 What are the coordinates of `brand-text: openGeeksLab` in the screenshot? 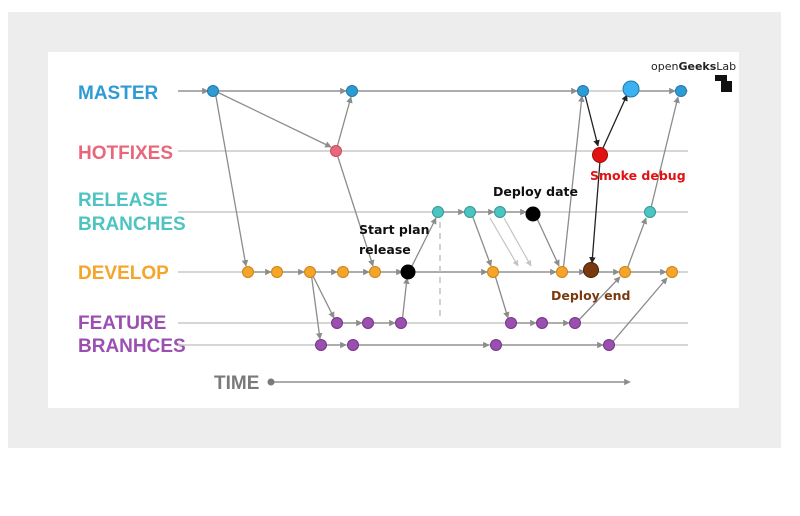 It's located at (693, 66).